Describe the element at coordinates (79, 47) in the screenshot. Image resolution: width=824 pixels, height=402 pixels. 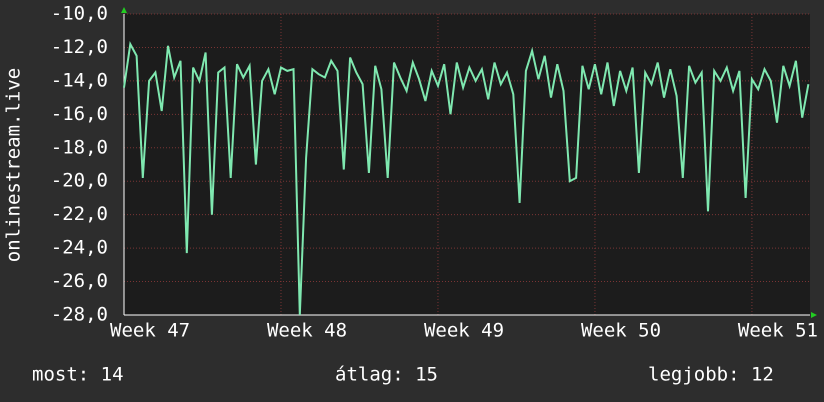
I see `y-tick-label: -12,0` at that location.